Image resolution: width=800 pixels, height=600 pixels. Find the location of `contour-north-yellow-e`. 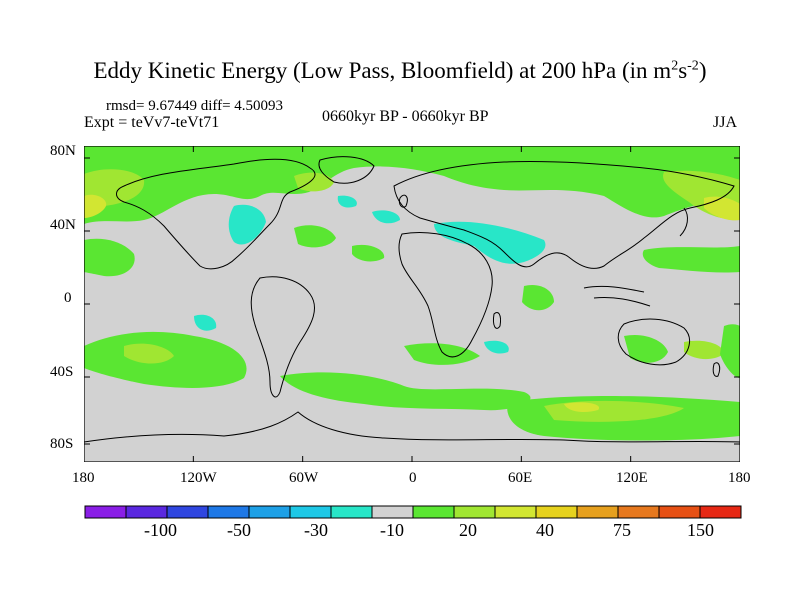

contour-north-yellow-e is located at coordinates (722, 208).